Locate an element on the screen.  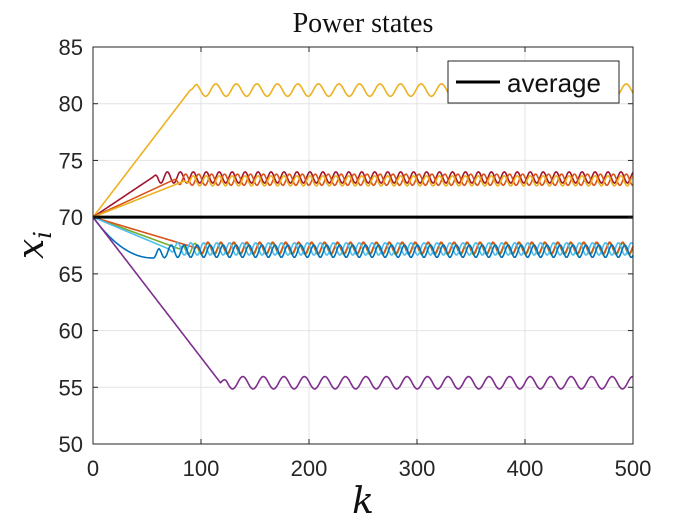
y-tick-label: 75 is located at coordinates (71, 160).